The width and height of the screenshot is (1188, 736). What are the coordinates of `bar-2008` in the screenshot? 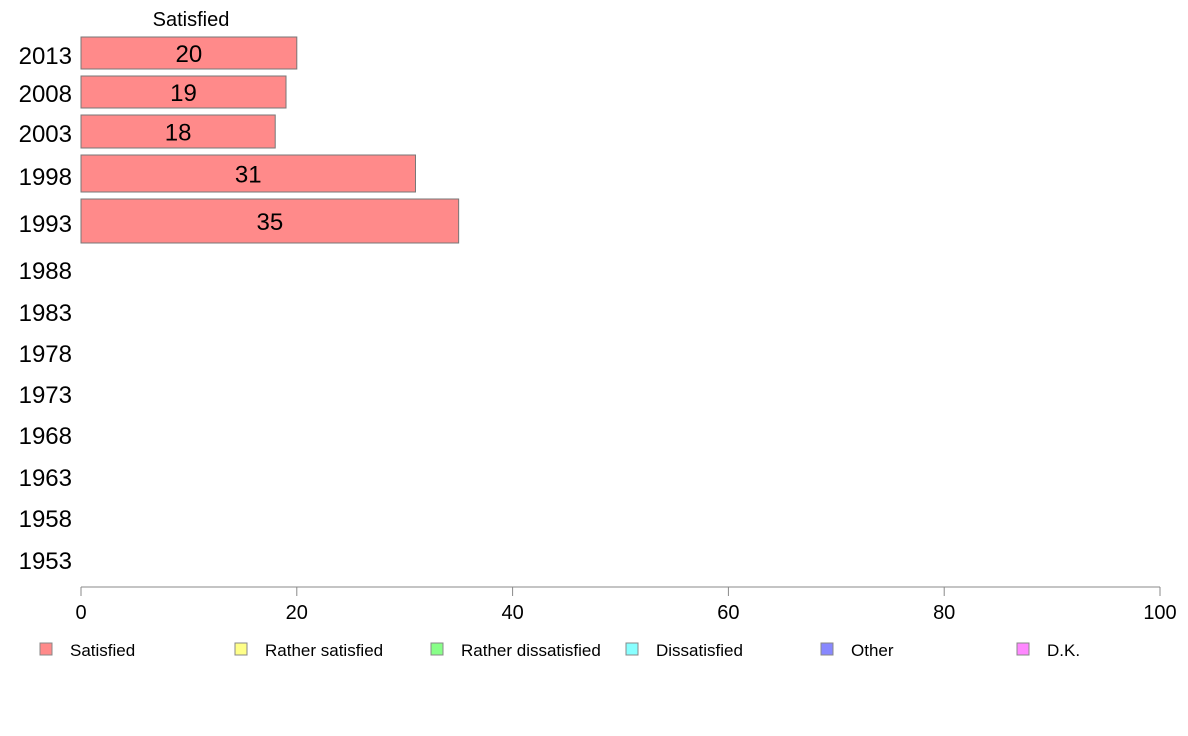 It's located at (183, 92).